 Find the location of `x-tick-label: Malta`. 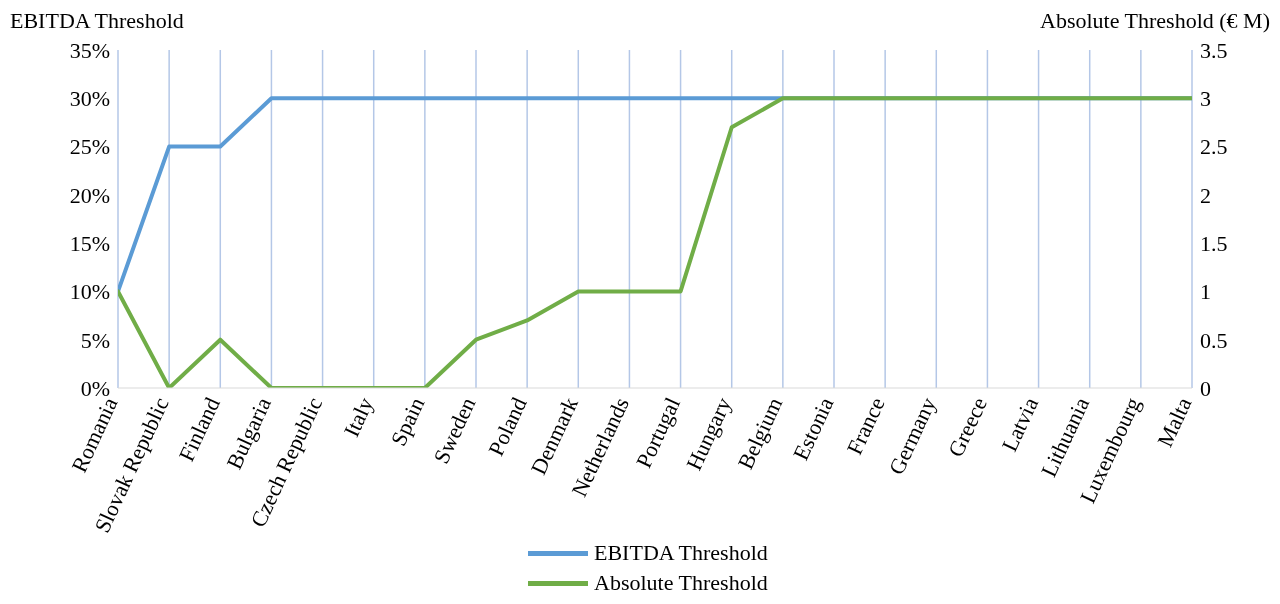

x-tick-label: Malta is located at coordinates (1174, 422).